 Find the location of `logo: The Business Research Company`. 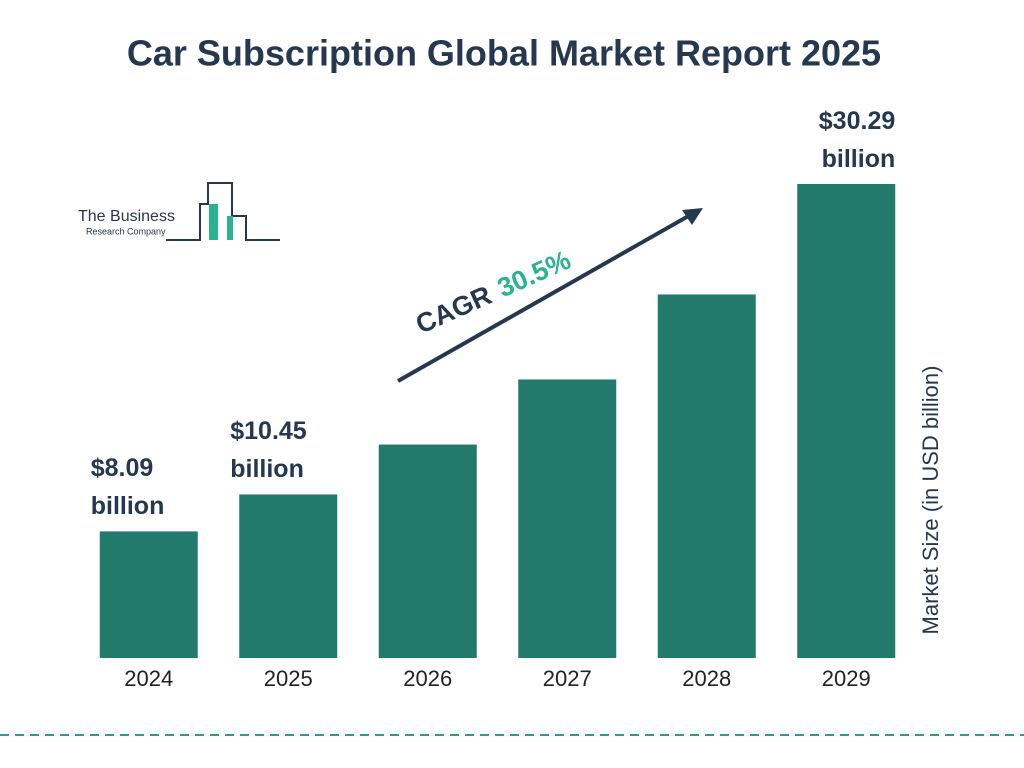

logo: The Business Research Company is located at coordinates (179, 211).